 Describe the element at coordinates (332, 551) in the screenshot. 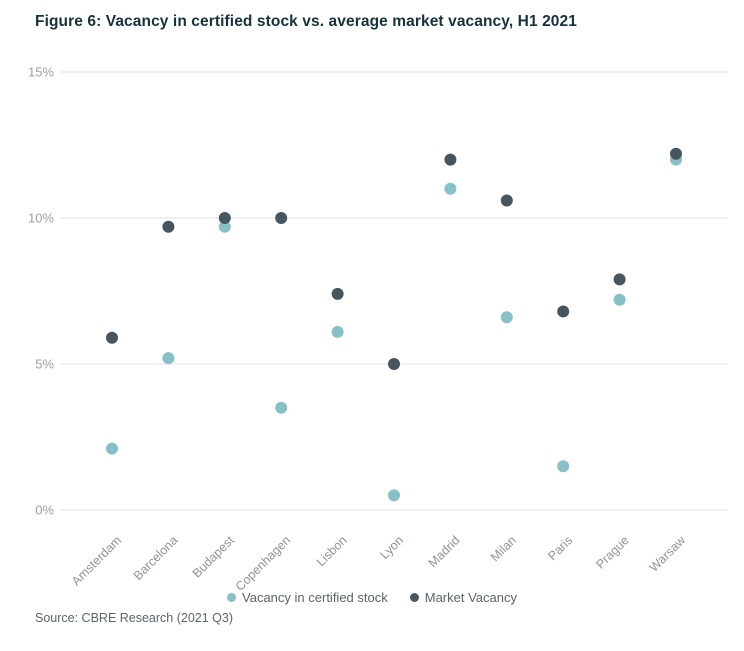

I see `x-category-label: Lisbon` at that location.